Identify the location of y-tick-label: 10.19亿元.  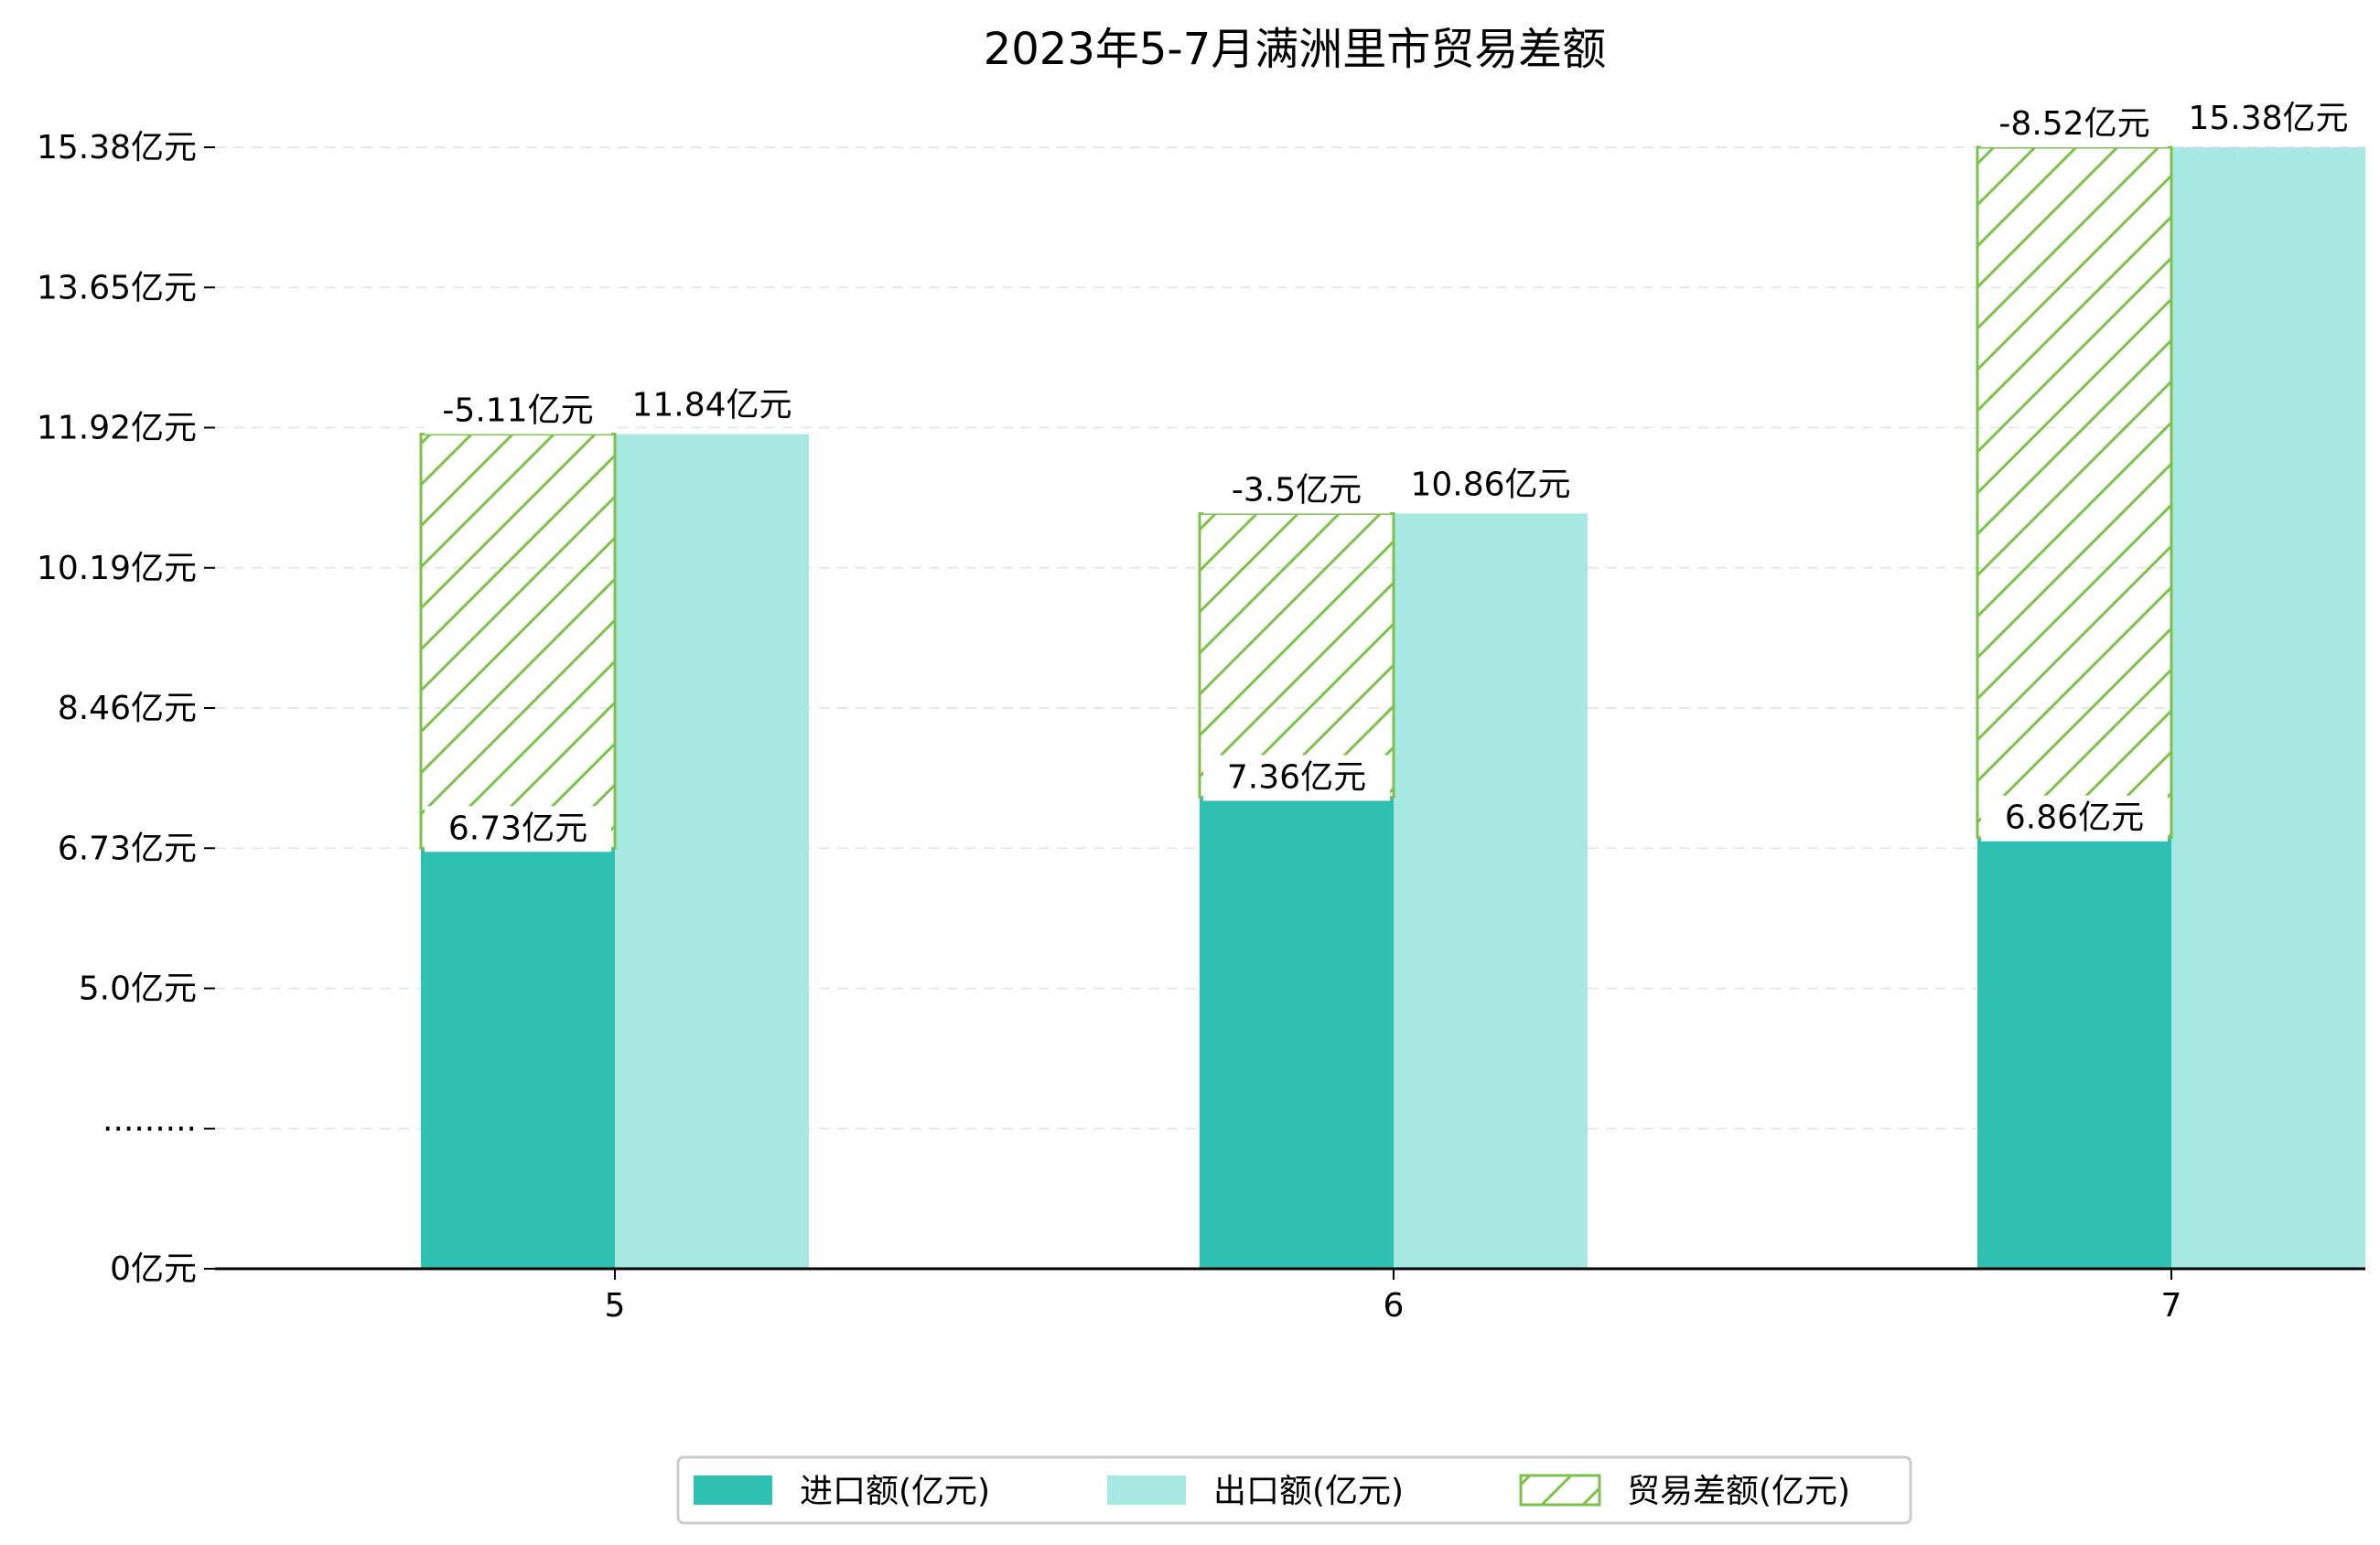
(117, 568).